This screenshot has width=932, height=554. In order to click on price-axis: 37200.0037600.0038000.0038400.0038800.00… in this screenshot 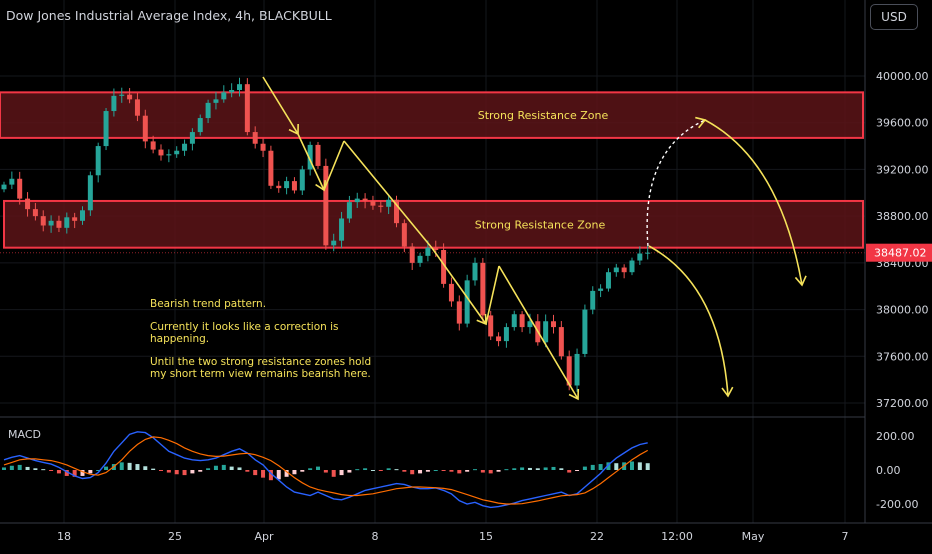, I will do `click(902, 240)`.